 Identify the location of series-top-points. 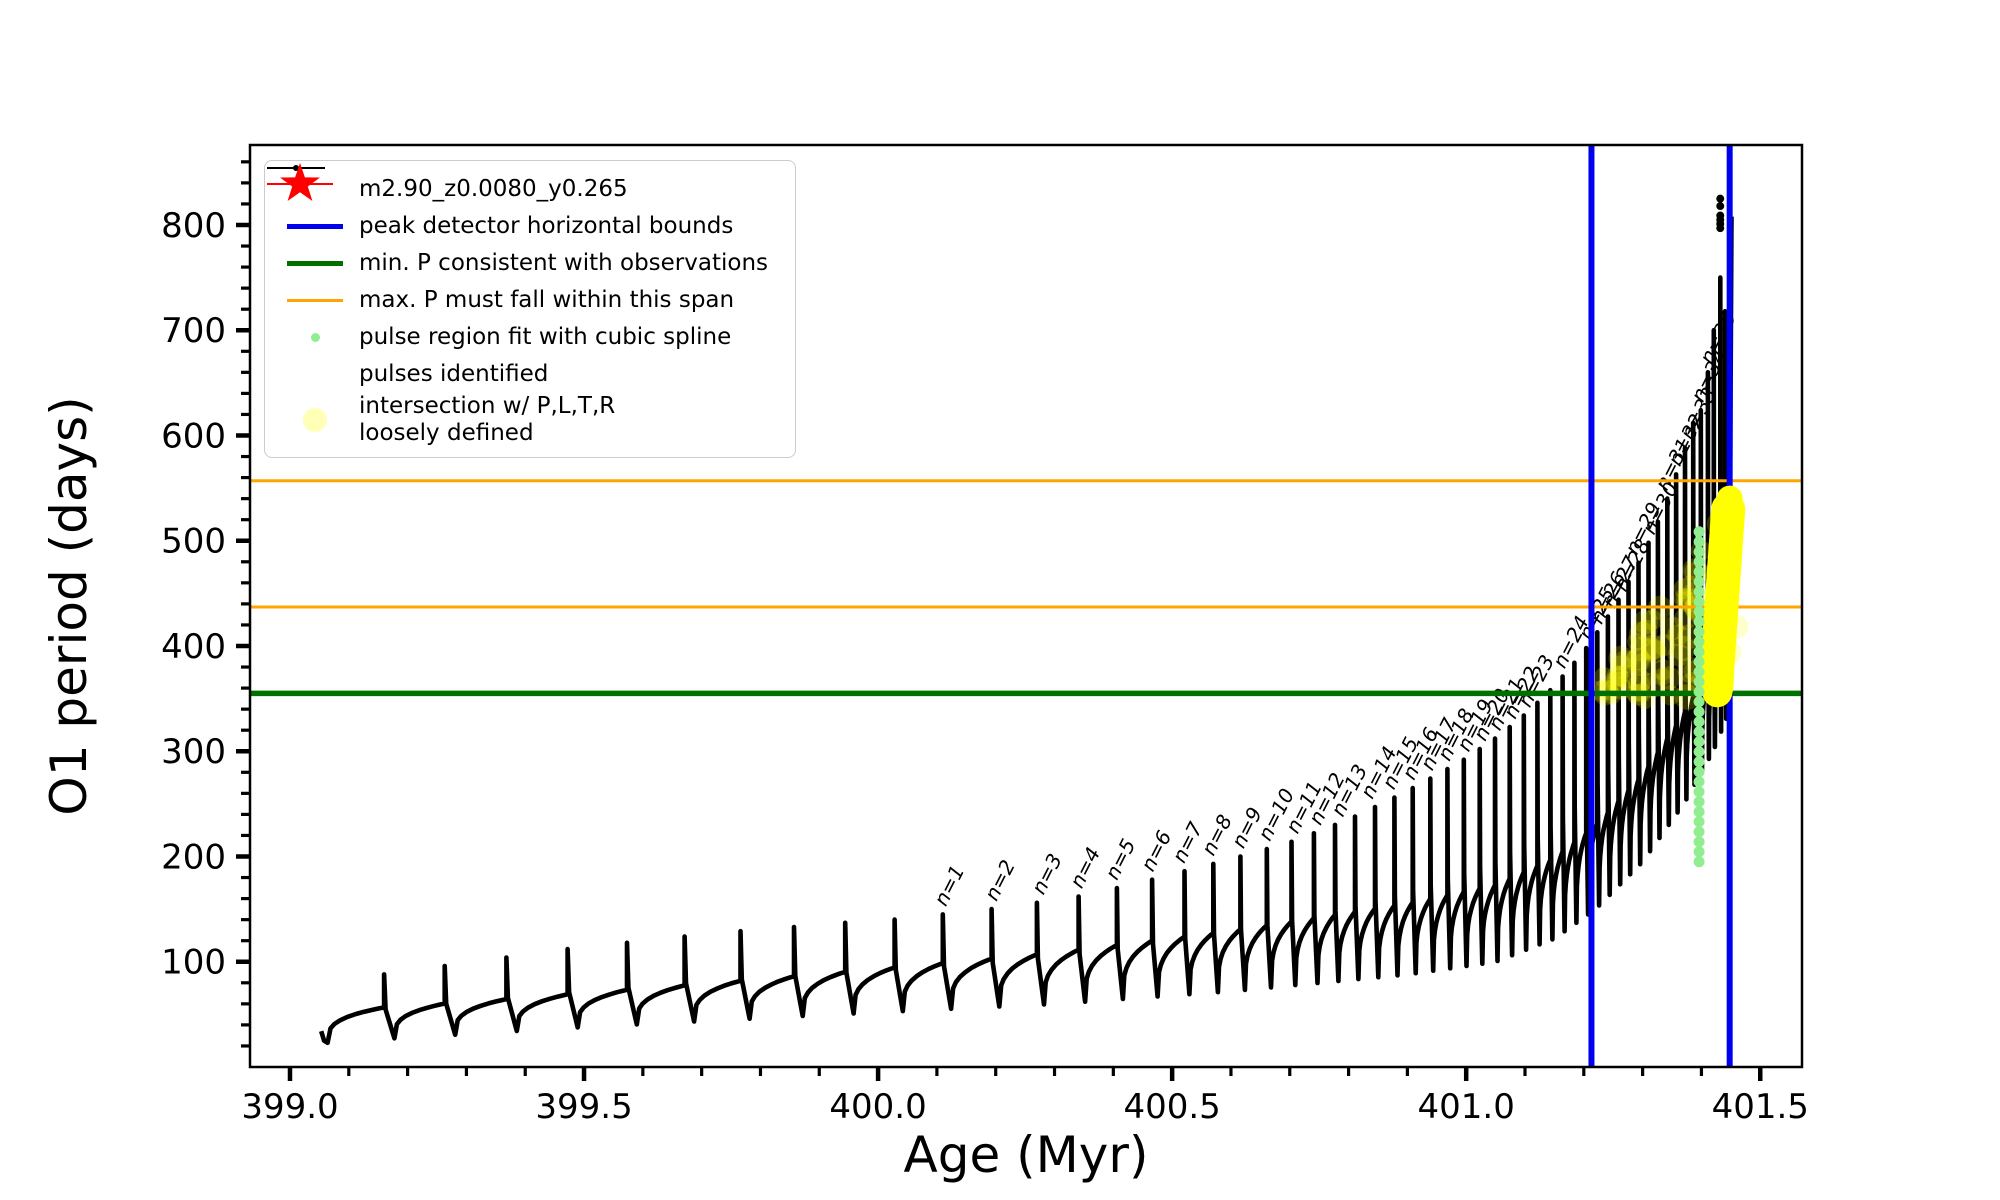
(1720, 213).